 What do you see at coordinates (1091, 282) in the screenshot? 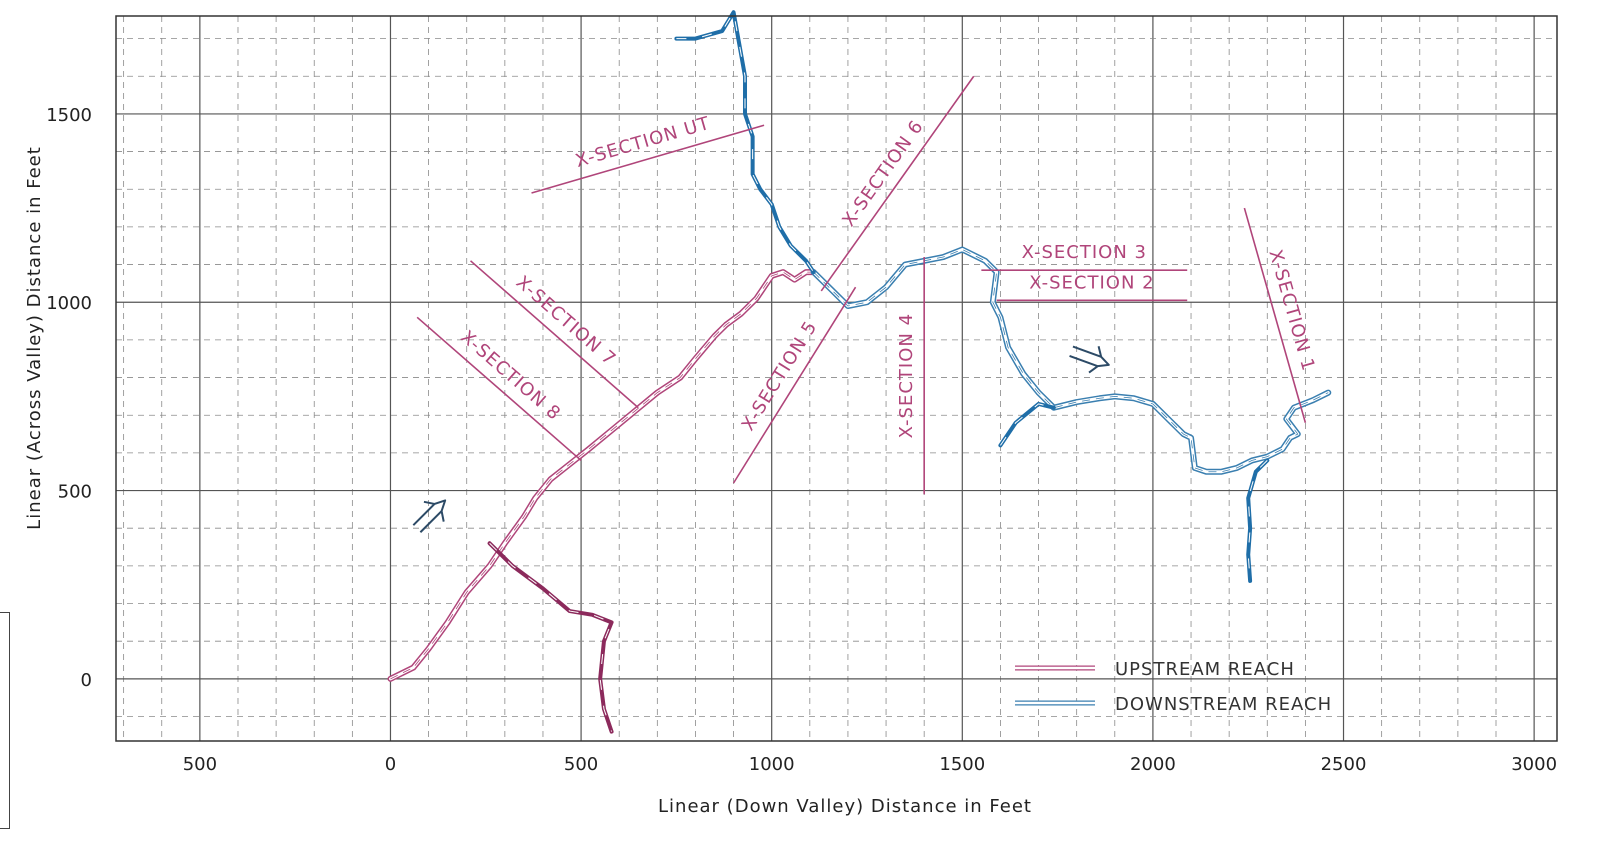
I see `section-label: X-SECTION 2` at bounding box center [1091, 282].